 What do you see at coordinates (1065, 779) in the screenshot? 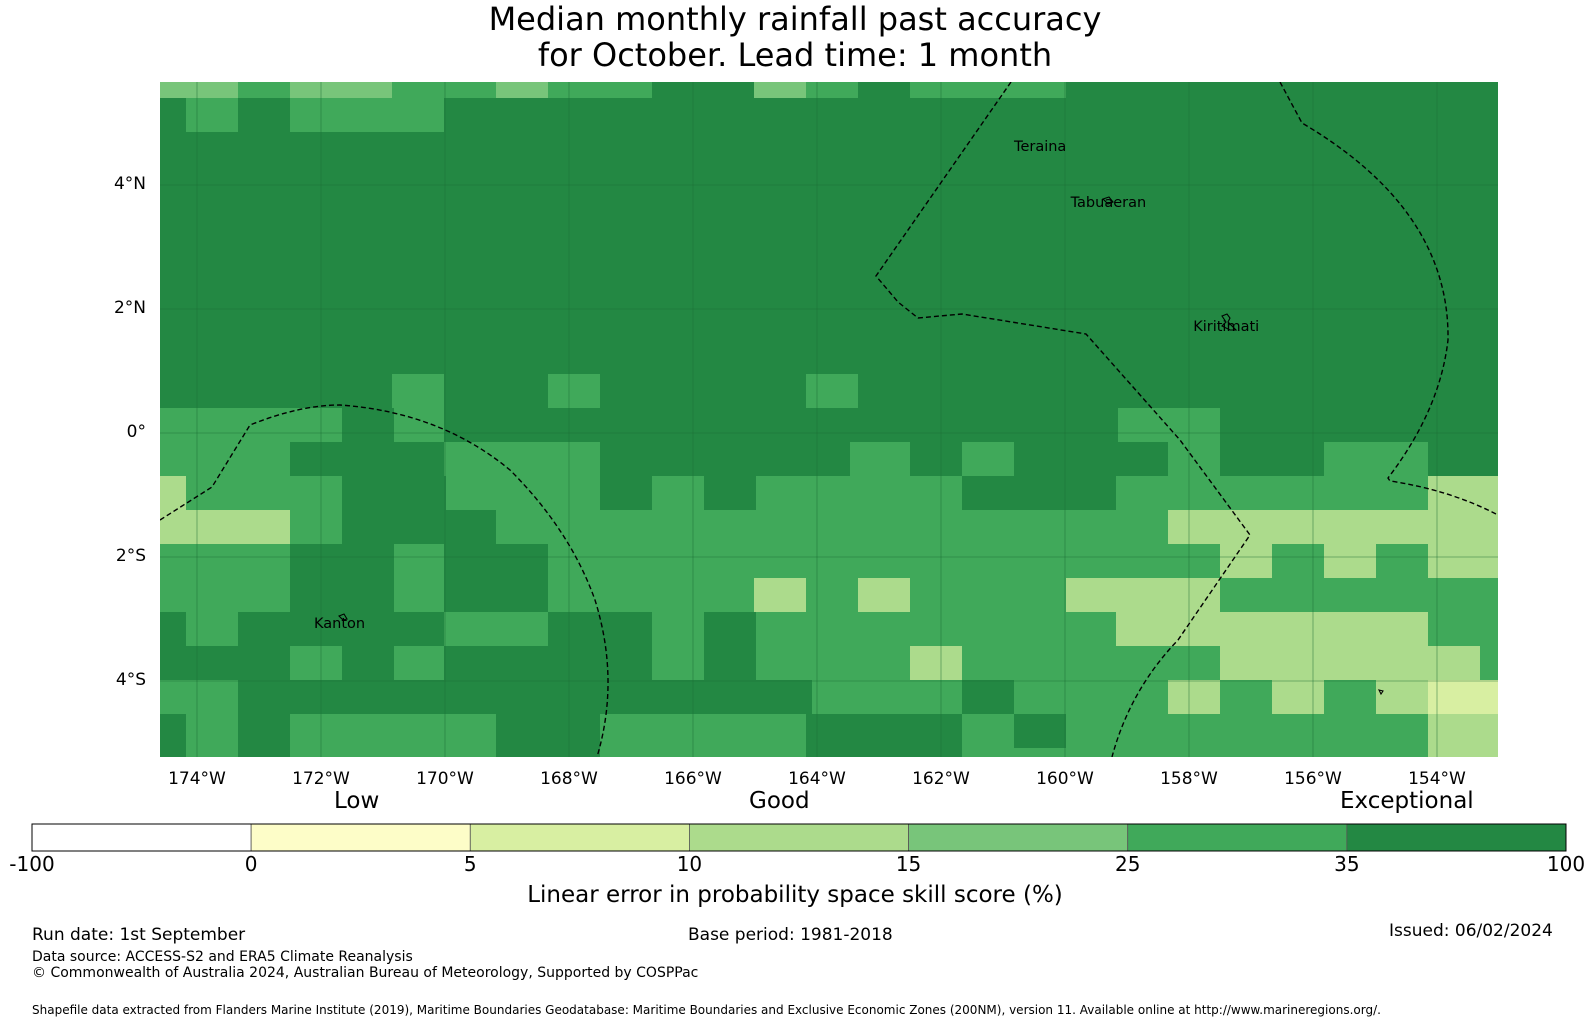
I see `lon-label: 160°W` at bounding box center [1065, 779].